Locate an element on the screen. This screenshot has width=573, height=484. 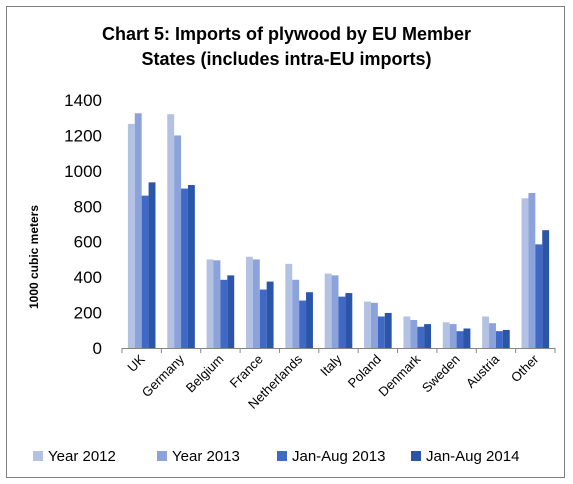
bar-other-jan-aug-2014 is located at coordinates (546, 289).